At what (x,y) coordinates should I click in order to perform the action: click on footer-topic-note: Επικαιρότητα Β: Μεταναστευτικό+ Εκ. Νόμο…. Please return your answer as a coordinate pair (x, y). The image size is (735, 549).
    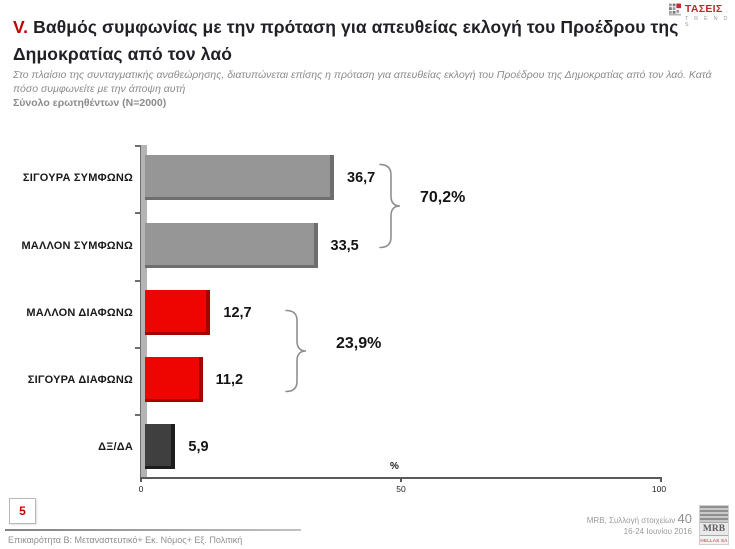
    Looking at the image, I should click on (125, 540).